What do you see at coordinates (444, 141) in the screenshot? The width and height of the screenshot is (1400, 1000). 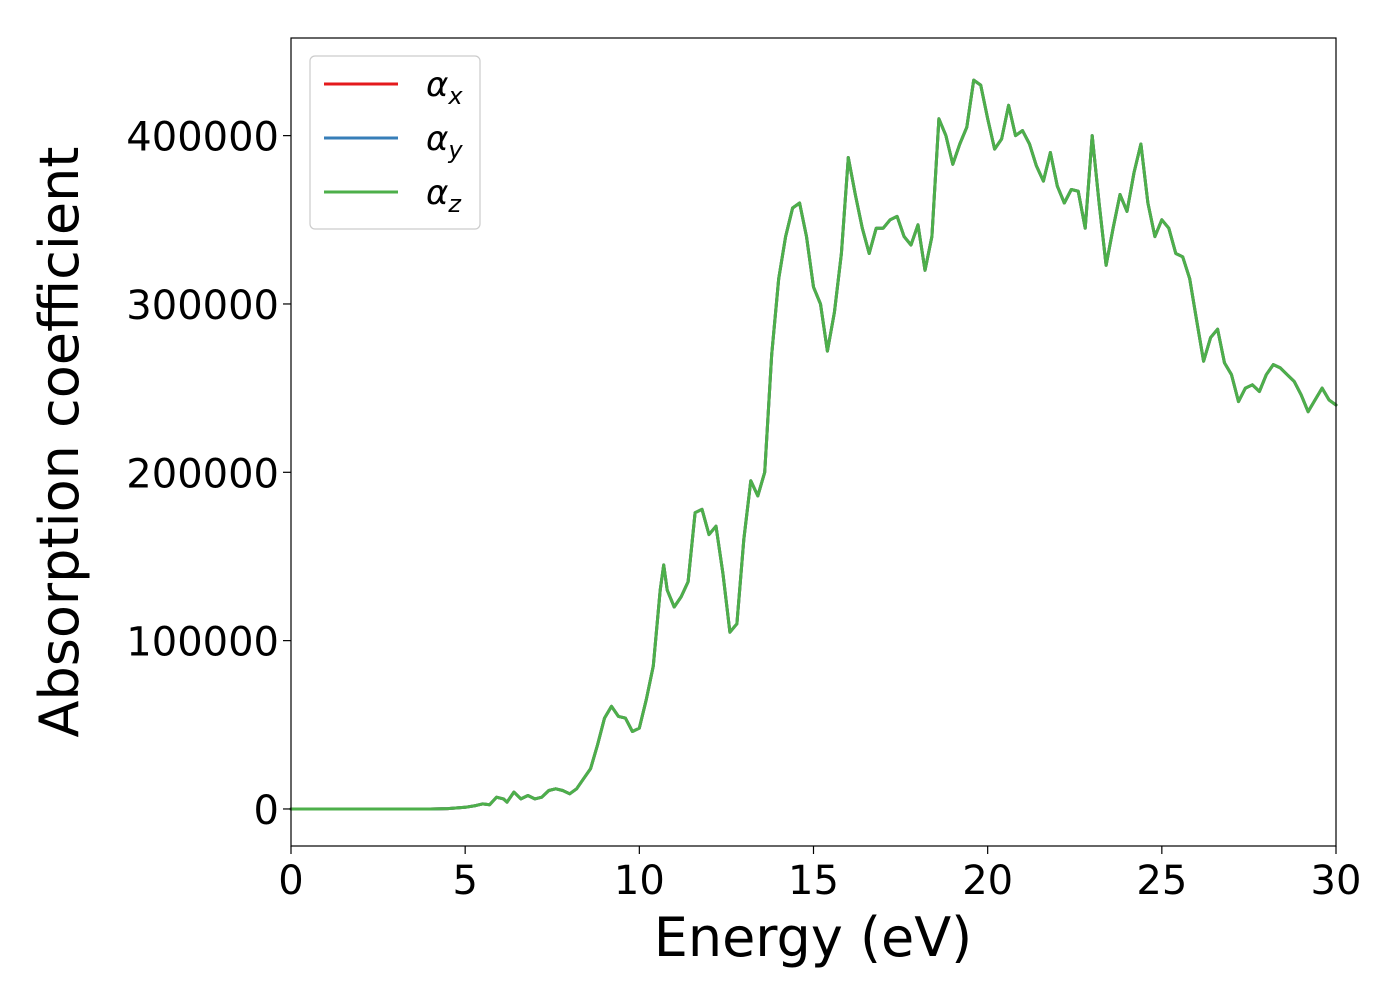 I see `legend-label: αy` at bounding box center [444, 141].